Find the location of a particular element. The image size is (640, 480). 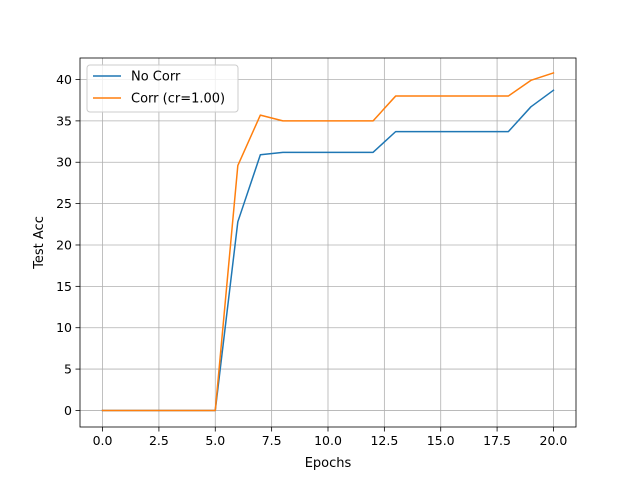

x-tick-label: 10.0 is located at coordinates (328, 440).